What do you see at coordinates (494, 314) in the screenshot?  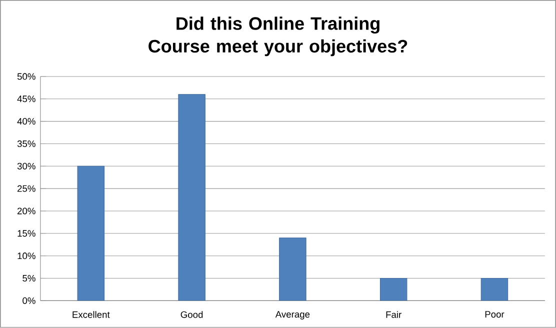 I see `x-tick-label: Poor` at bounding box center [494, 314].